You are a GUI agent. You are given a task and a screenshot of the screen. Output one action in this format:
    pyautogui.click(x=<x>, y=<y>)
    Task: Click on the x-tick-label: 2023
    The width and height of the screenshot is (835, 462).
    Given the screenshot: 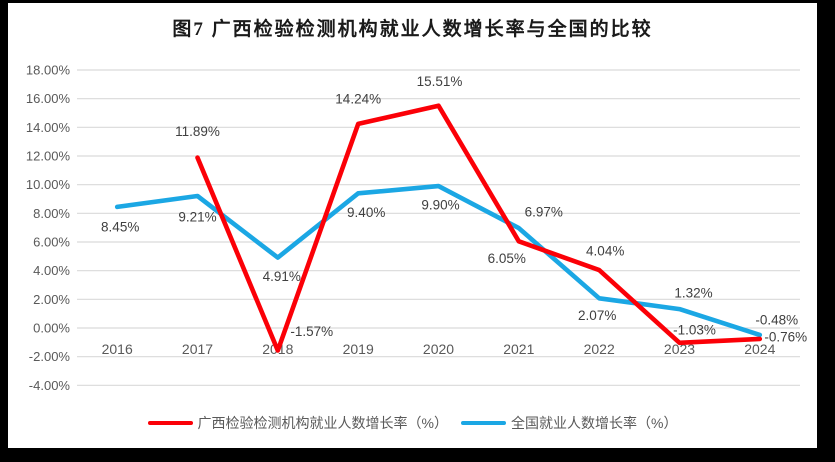 What is the action you would take?
    pyautogui.click(x=679, y=349)
    